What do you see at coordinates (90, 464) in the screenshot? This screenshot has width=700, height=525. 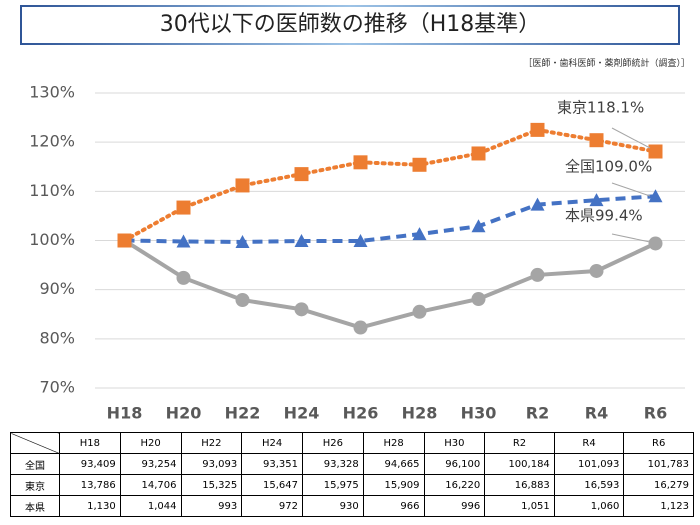 I see `table-cell: 93,409` at bounding box center [90, 464].